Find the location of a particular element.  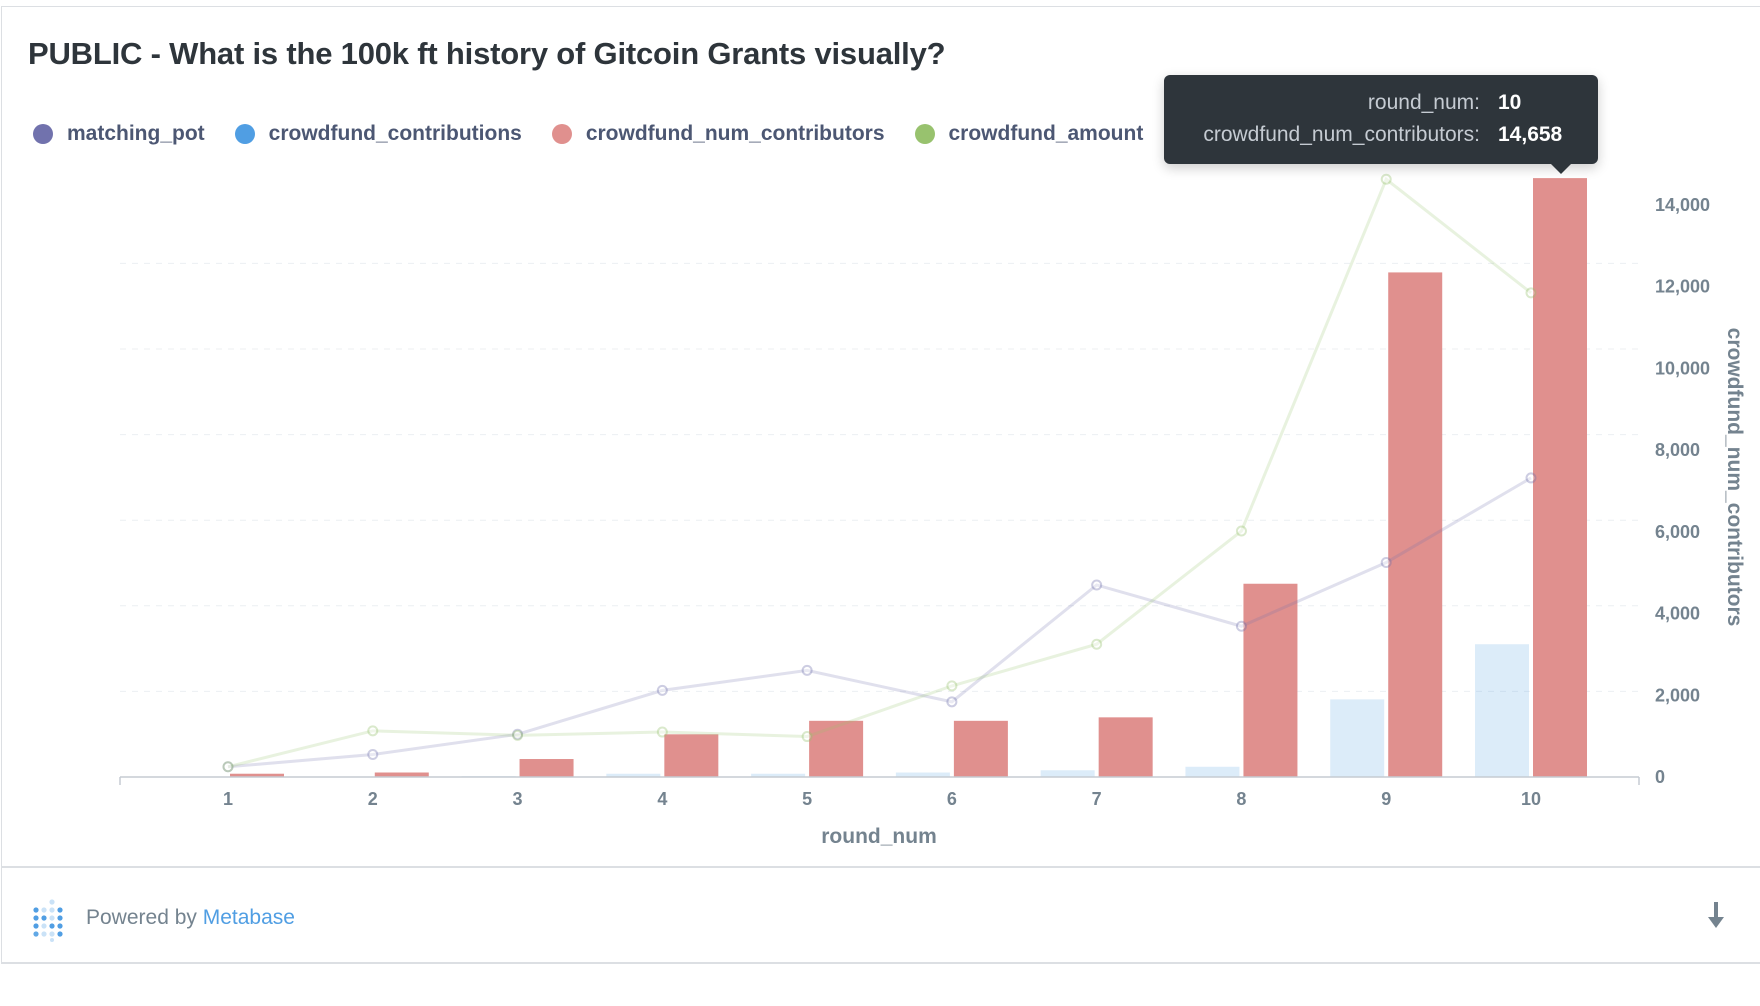

x-tick-label: 4 is located at coordinates (662, 799).